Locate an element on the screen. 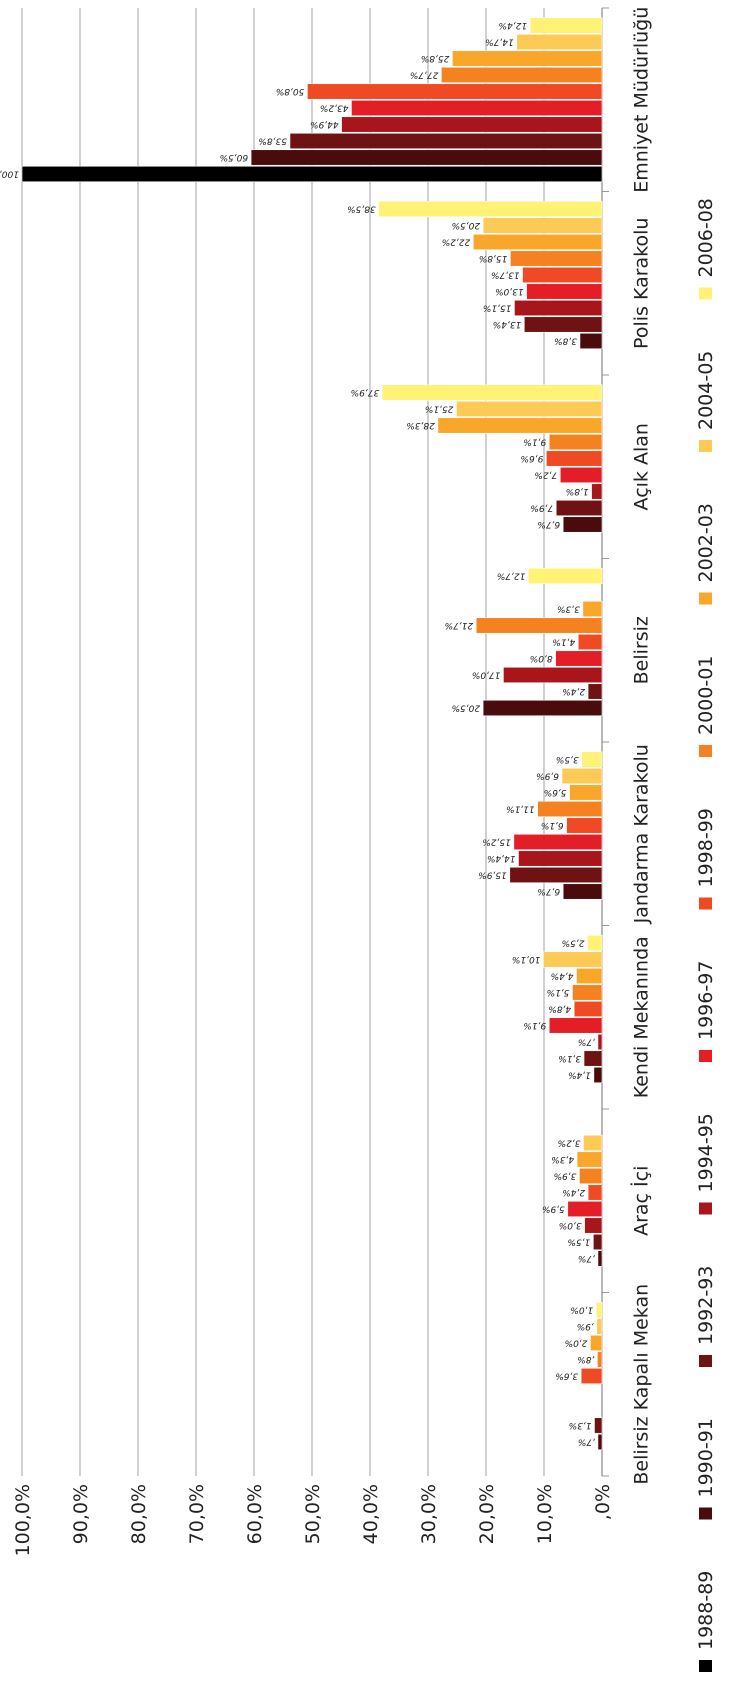  data-label: 3,6% is located at coordinates (566, 1376).